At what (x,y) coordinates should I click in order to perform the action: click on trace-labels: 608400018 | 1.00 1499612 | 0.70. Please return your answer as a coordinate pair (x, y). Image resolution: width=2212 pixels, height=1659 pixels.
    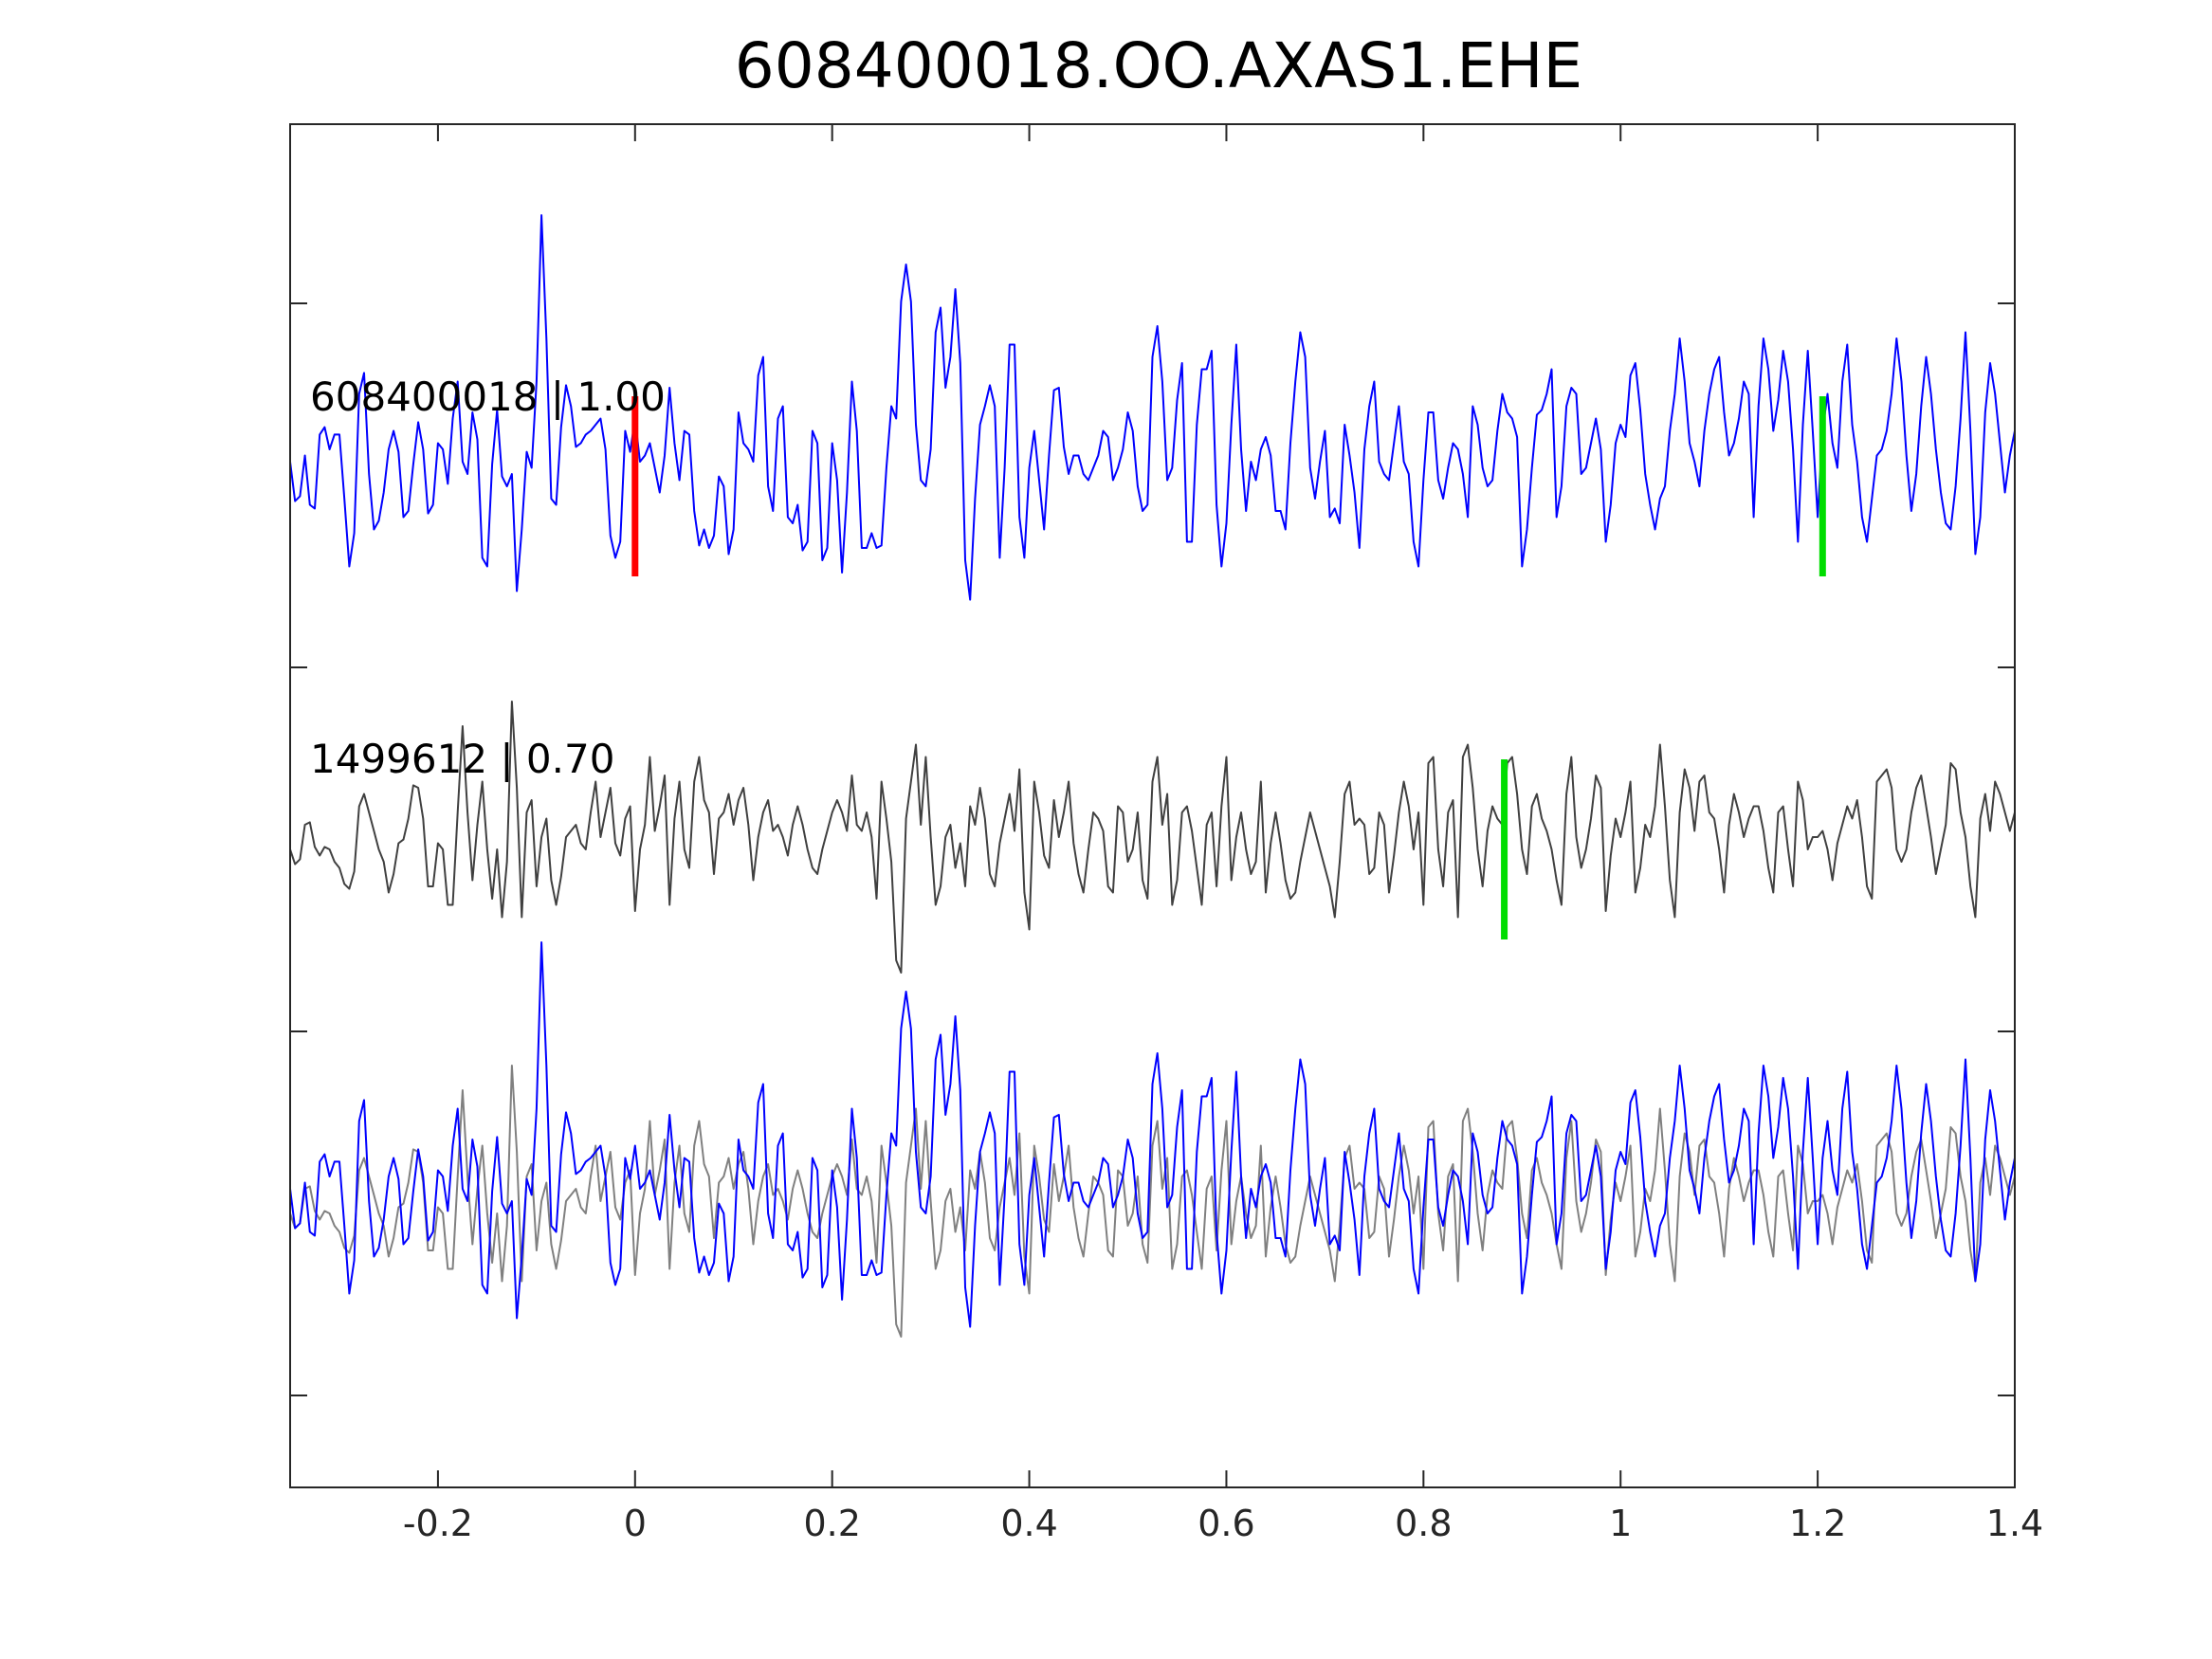
    Looking at the image, I should click on (488, 578).